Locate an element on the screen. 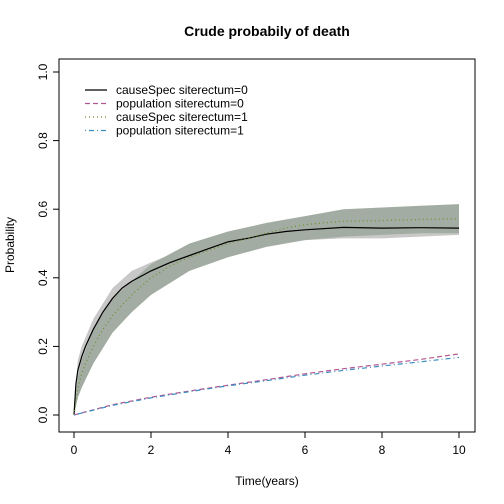 The height and width of the screenshot is (504, 504). x-tick-label: 2 is located at coordinates (151, 450).